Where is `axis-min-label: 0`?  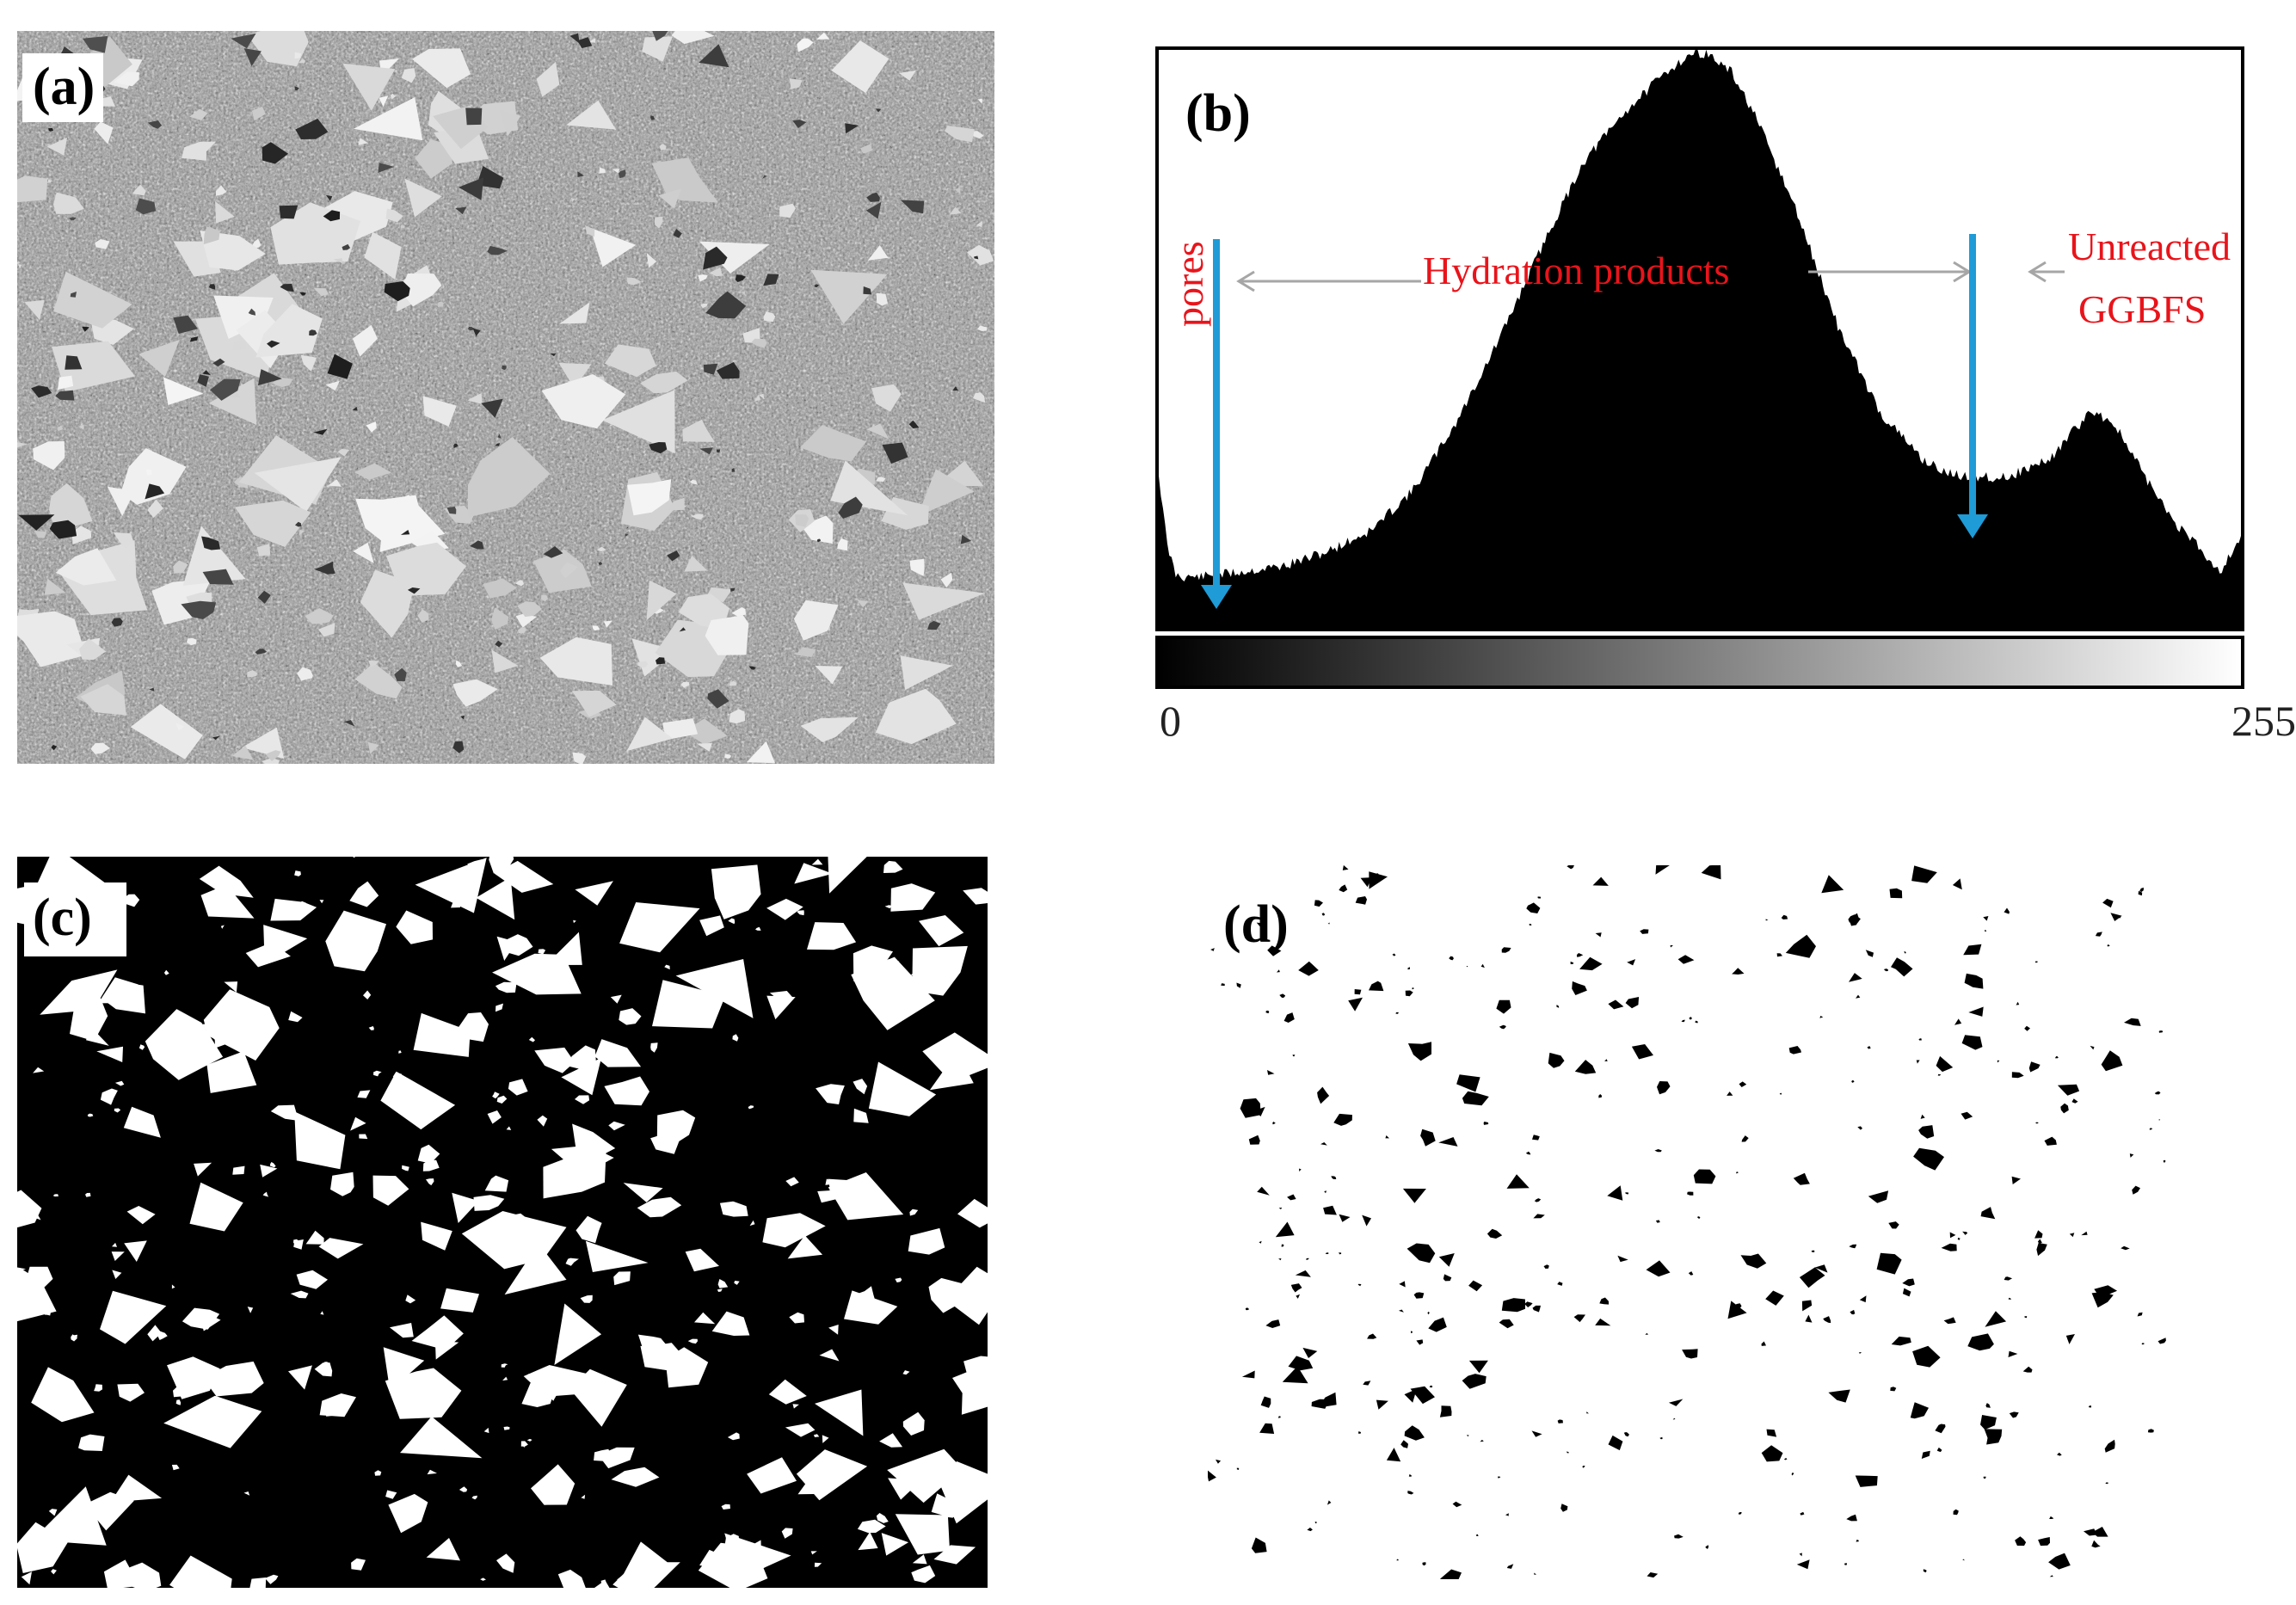
axis-min-label: 0 is located at coordinates (1170, 721).